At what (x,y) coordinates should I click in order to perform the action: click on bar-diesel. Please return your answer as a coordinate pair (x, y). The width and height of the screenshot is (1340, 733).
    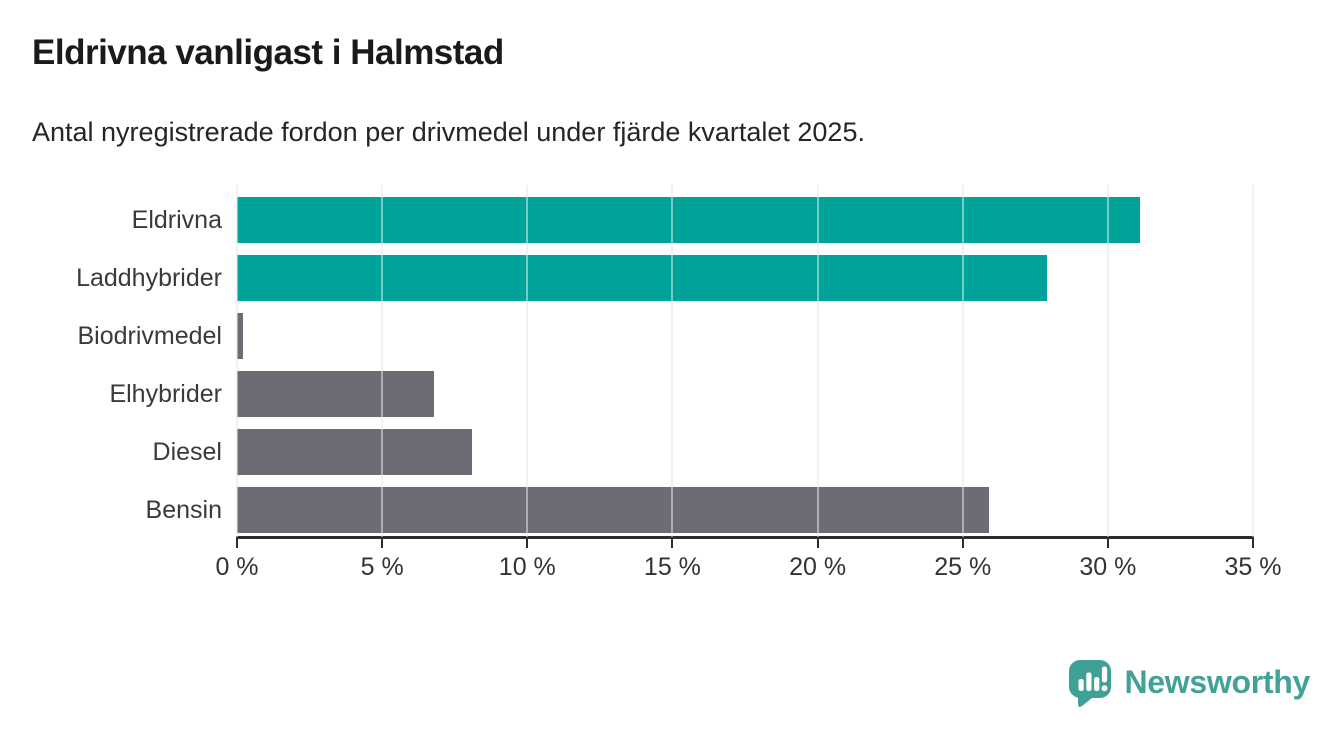
    Looking at the image, I should click on (355, 452).